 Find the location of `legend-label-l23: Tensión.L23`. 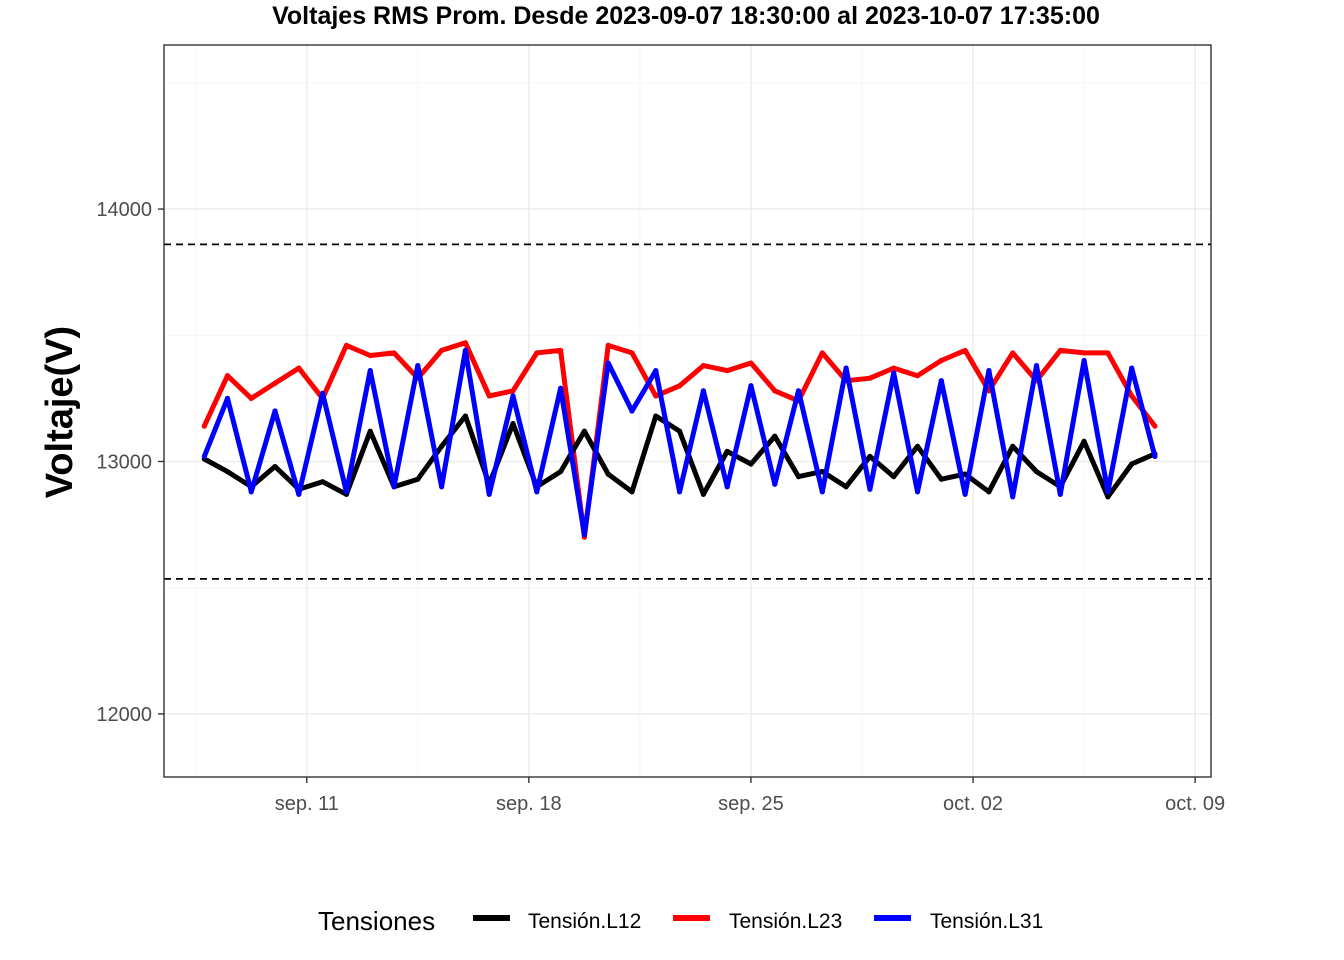

legend-label-l23: Tensión.L23 is located at coordinates (785, 921).